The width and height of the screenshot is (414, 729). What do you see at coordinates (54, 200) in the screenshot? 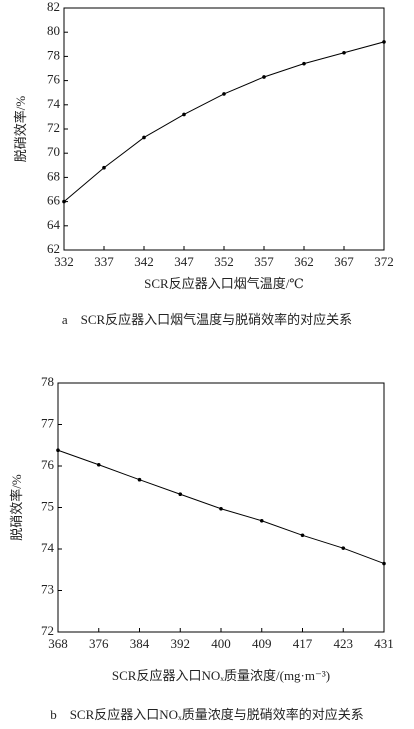
I see `y-tick-label: 66` at bounding box center [54, 200].